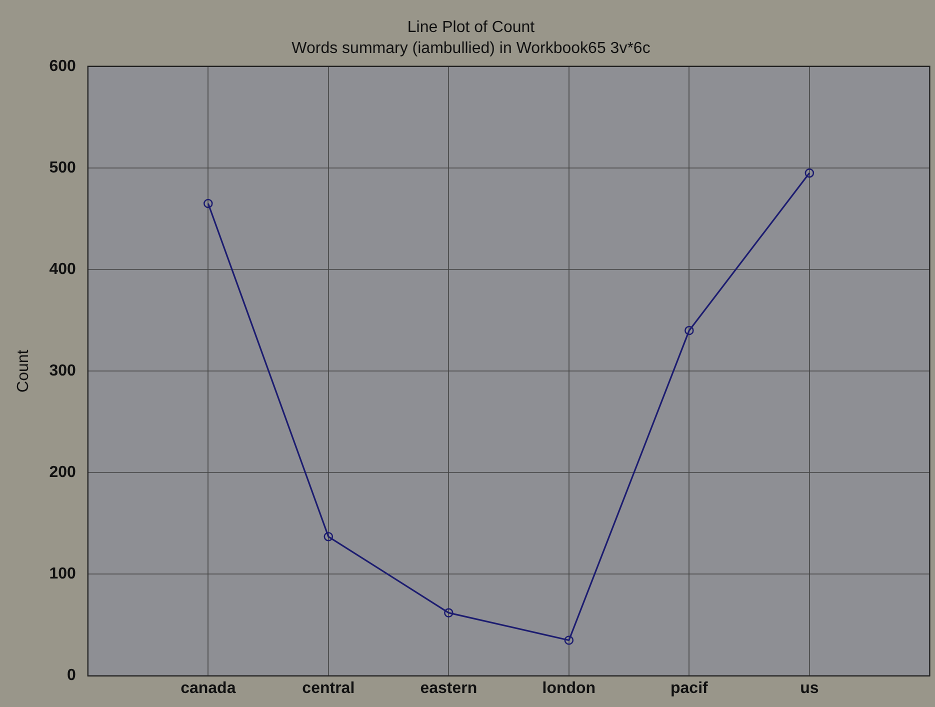 The image size is (935, 707). I want to click on x-tick-label: central, so click(328, 688).